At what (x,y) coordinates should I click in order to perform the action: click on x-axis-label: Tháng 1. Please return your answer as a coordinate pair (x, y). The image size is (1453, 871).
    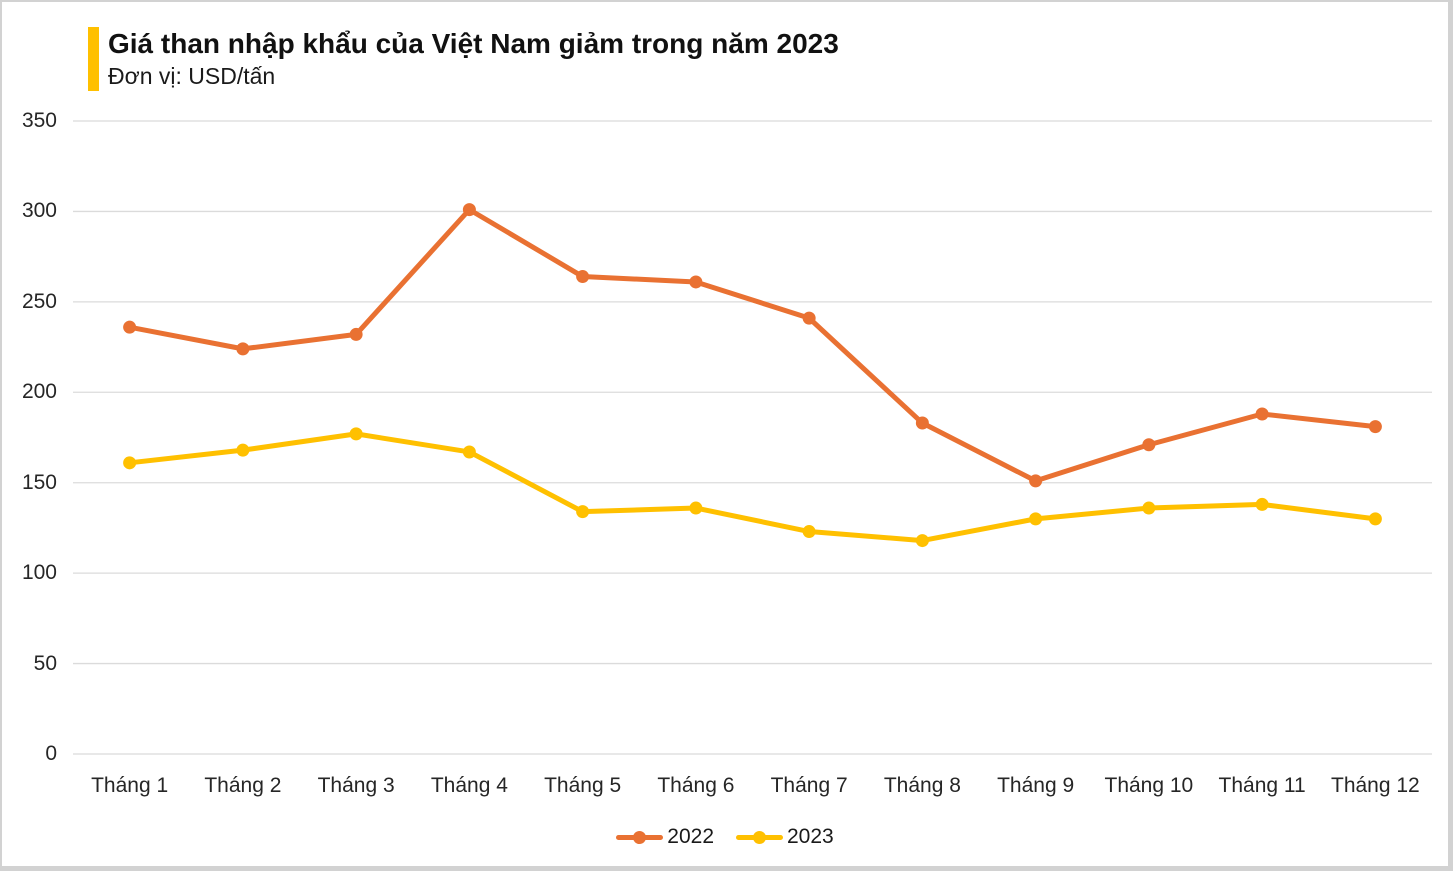
    Looking at the image, I should click on (130, 785).